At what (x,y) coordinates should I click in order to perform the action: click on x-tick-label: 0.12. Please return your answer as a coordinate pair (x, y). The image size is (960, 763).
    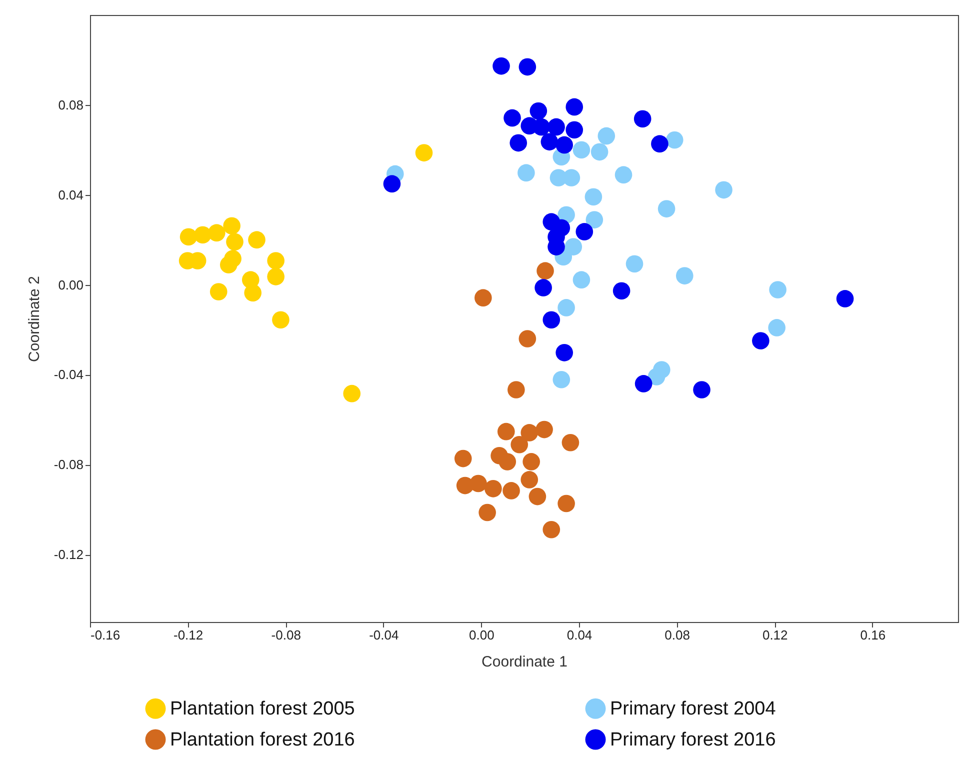
    Looking at the image, I should click on (775, 635).